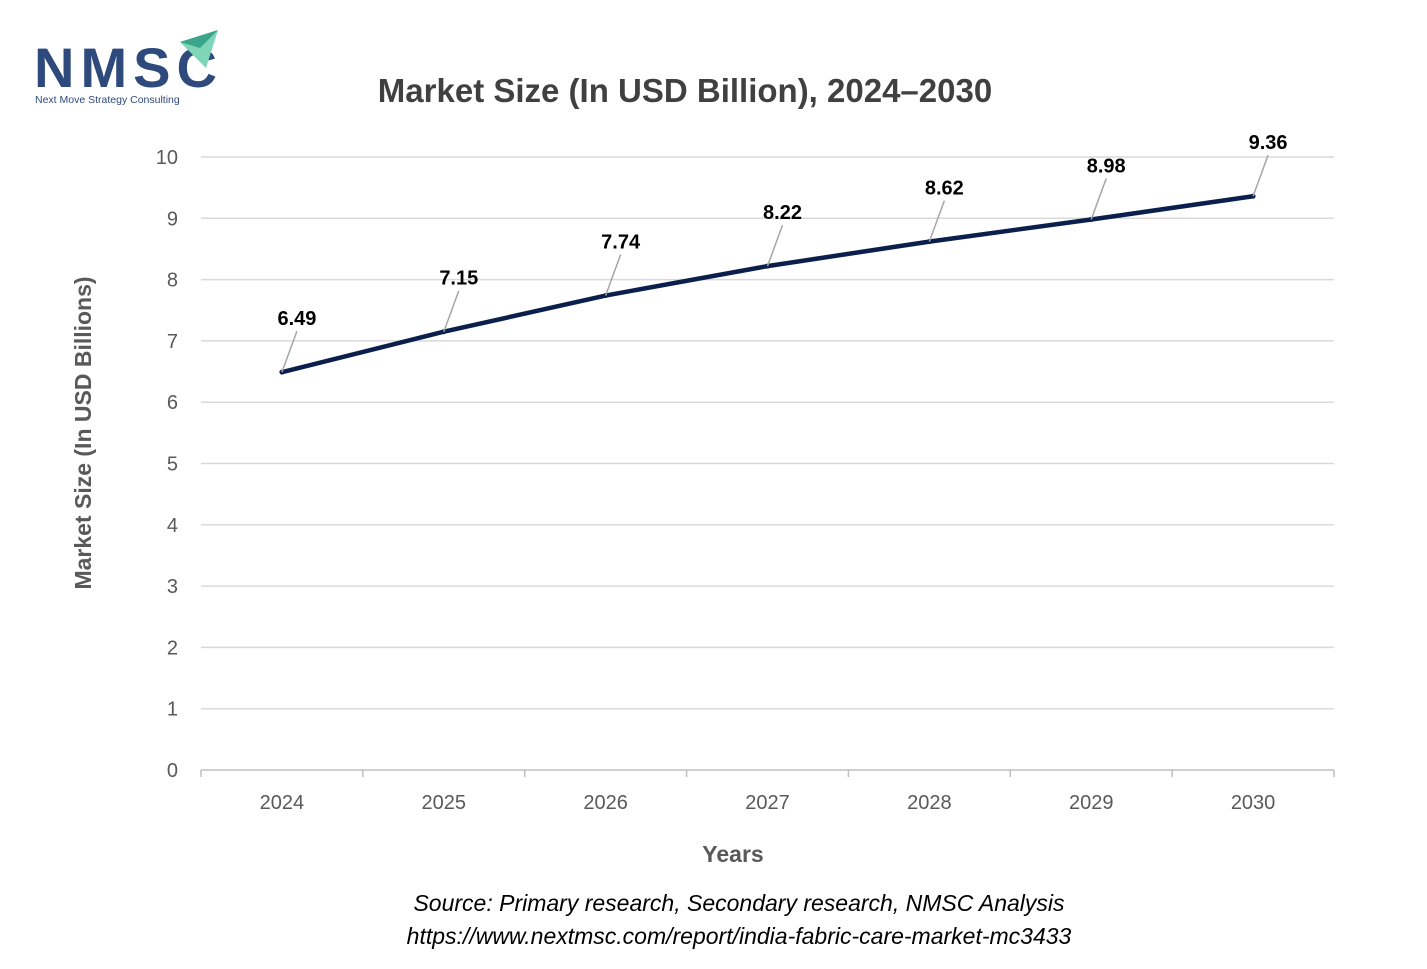 Image resolution: width=1427 pixels, height=969 pixels. What do you see at coordinates (296, 319) in the screenshot?
I see `data-label: 6.49` at bounding box center [296, 319].